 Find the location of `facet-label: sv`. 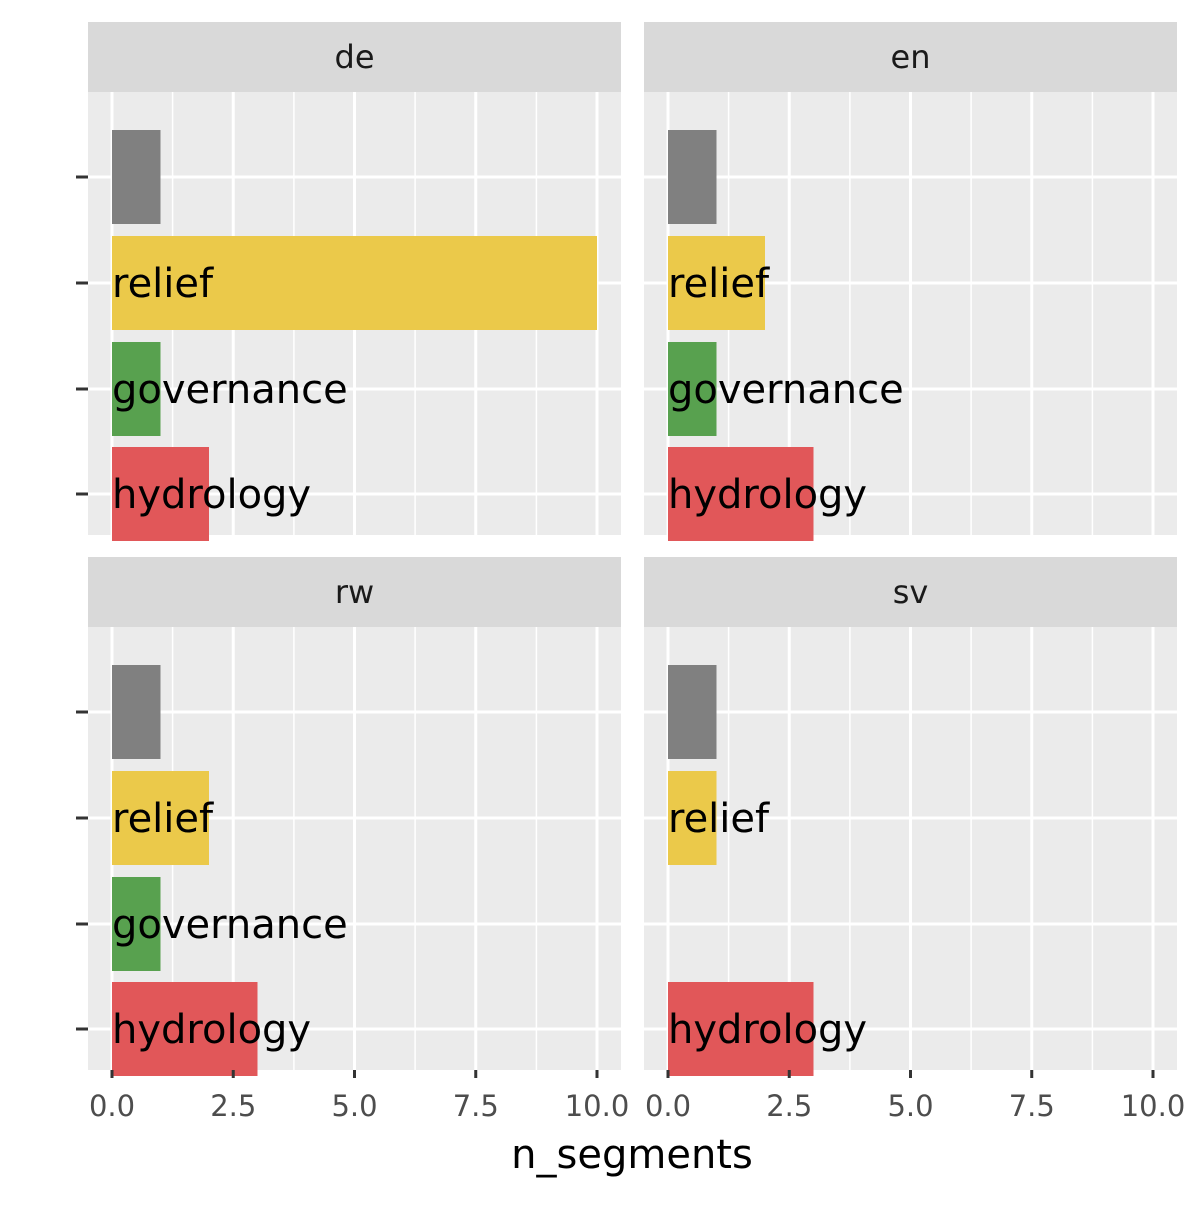

facet-label: sv is located at coordinates (911, 592).